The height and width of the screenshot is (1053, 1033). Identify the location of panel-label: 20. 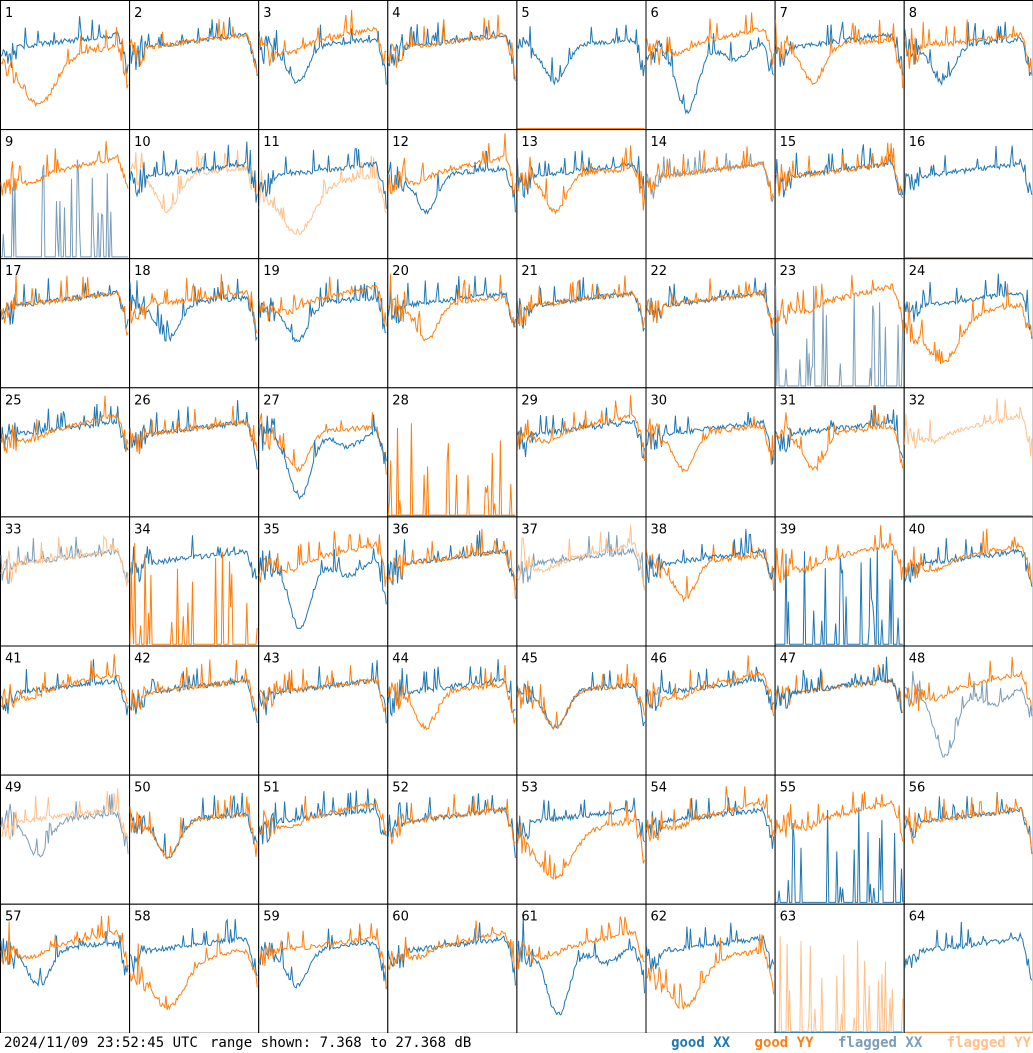
(400, 271).